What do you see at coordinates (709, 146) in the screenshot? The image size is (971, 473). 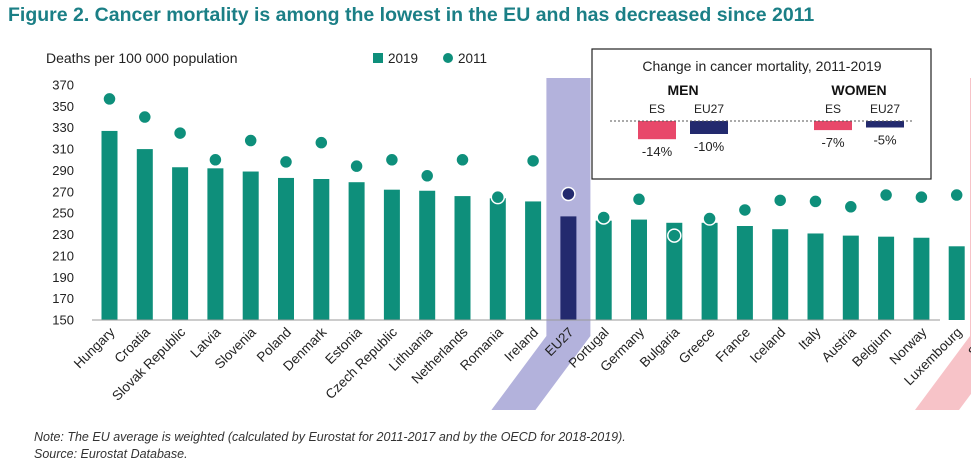 I see `inset-value-label: -10%` at bounding box center [709, 146].